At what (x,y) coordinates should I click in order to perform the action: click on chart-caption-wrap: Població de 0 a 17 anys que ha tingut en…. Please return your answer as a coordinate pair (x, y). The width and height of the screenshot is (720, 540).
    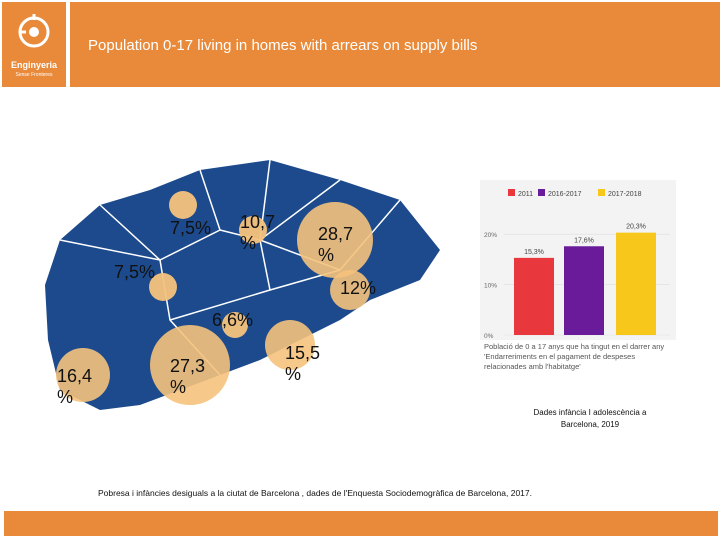
    Looking at the image, I should click on (574, 356).